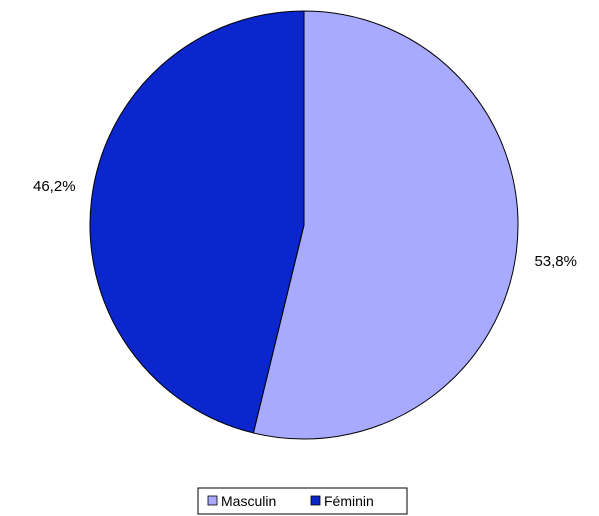 This screenshot has width=599, height=516. What do you see at coordinates (54, 186) in the screenshot?
I see `data-label-feminin: 46,2%` at bounding box center [54, 186].